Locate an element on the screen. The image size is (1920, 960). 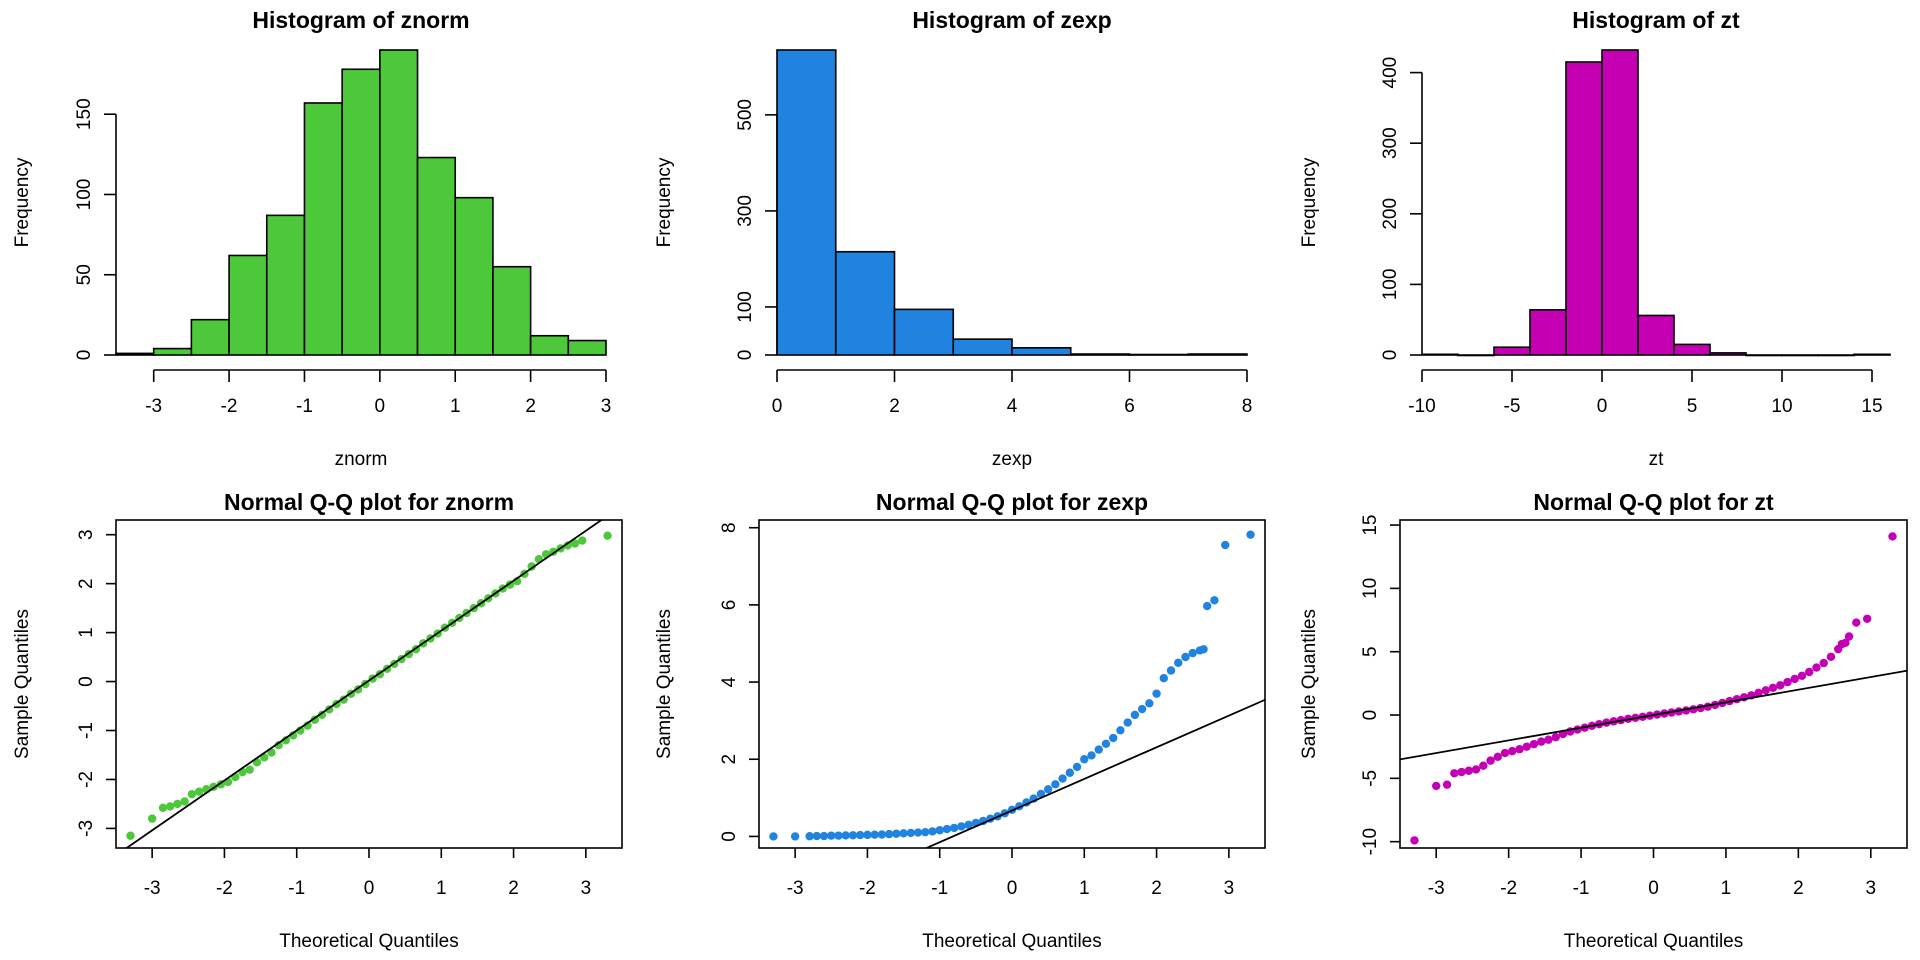
y-tick-label: 50 is located at coordinates (84, 274).